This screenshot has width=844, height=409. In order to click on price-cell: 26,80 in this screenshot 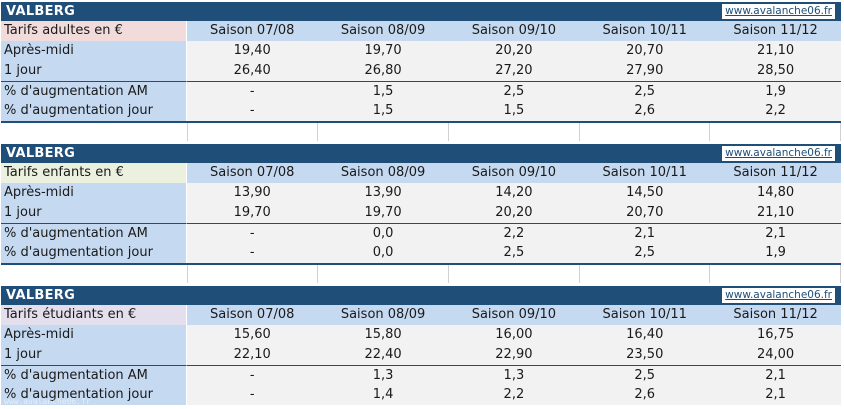, I will do `click(383, 71)`.